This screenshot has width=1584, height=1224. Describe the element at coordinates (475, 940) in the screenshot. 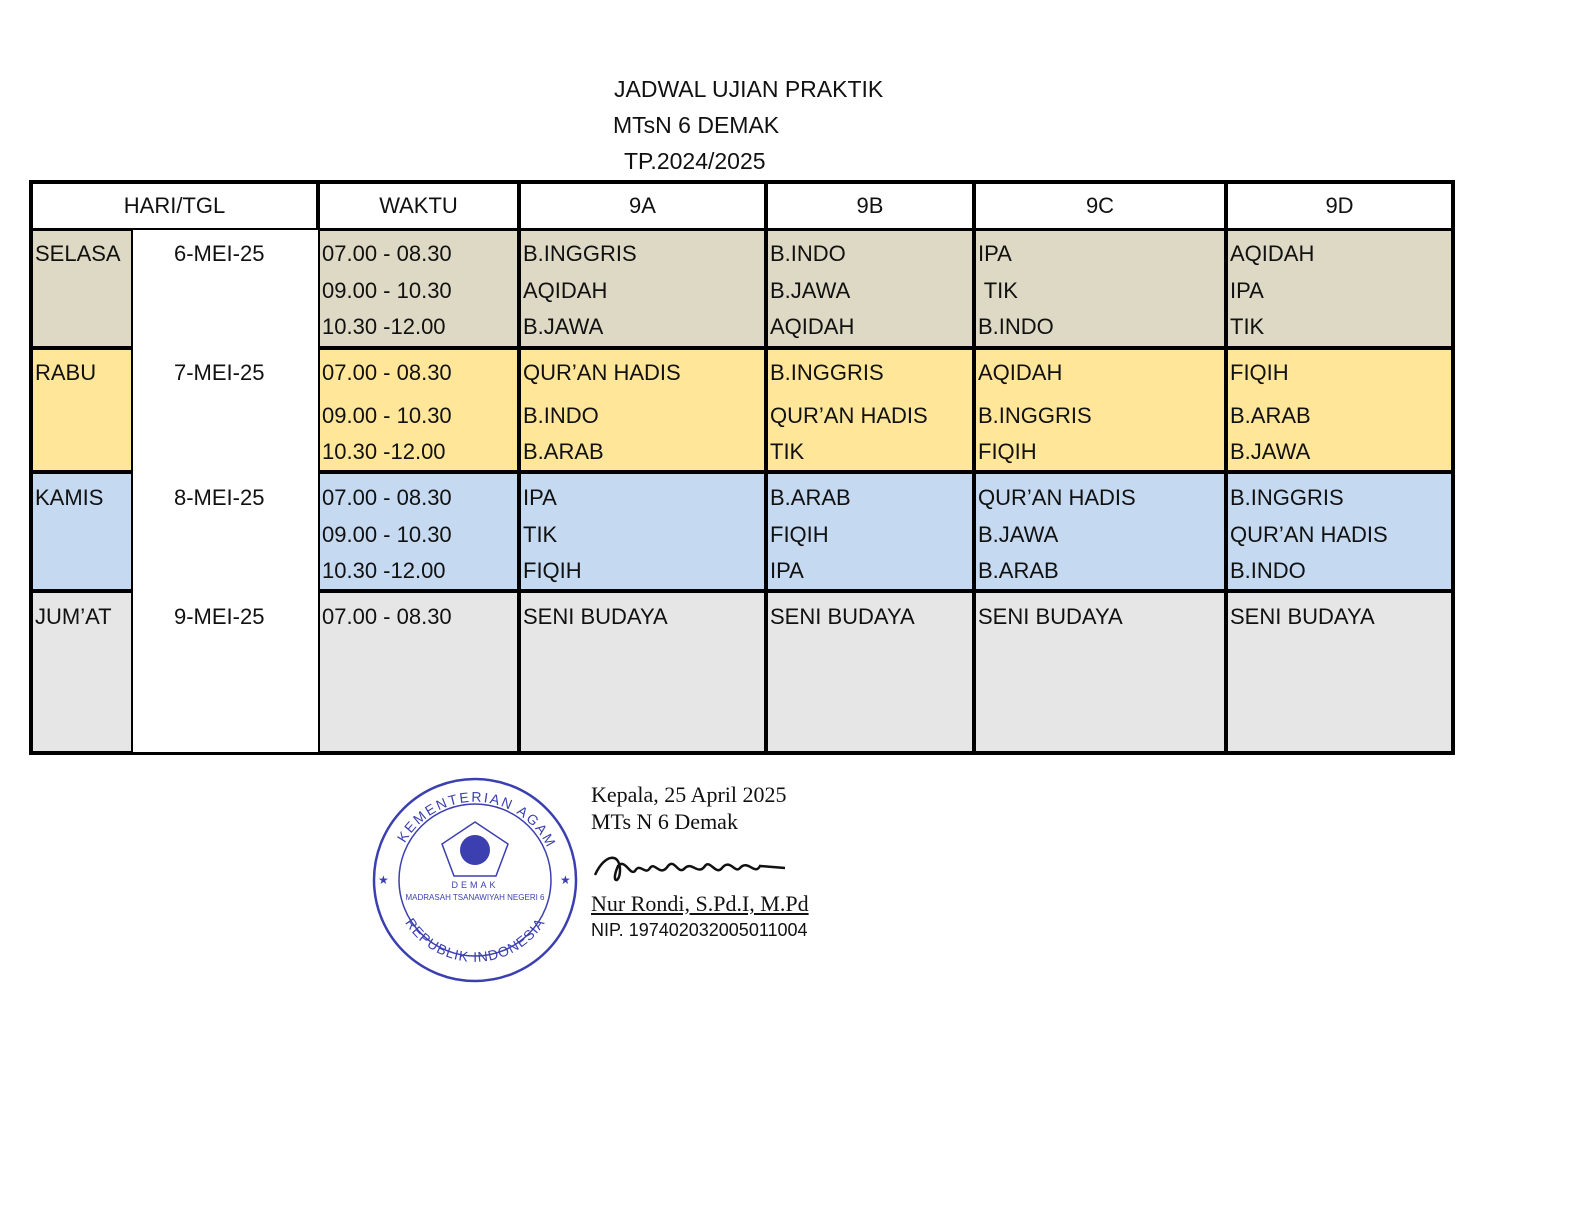

I see `svg-text: REPUBLIK INDONESIA` at that location.